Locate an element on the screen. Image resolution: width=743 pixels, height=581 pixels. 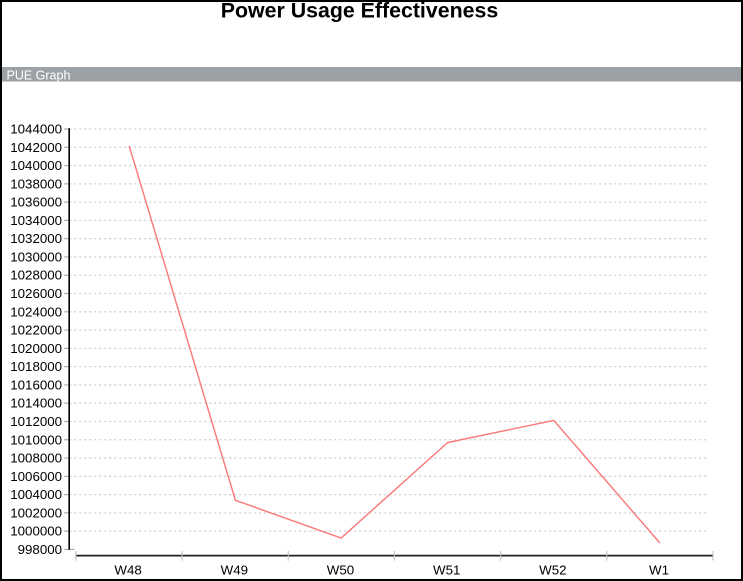
svg-text: 1042000 is located at coordinates (36, 147).